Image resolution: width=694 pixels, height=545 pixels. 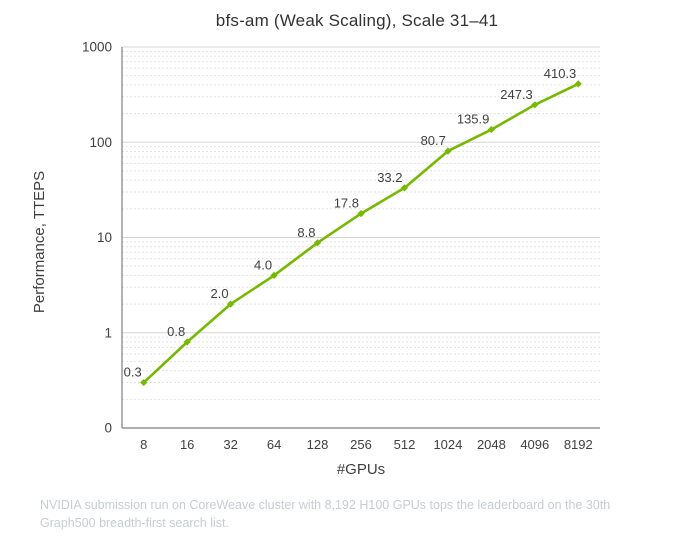 What do you see at coordinates (230, 444) in the screenshot?
I see `x-tick-label: 32` at bounding box center [230, 444].